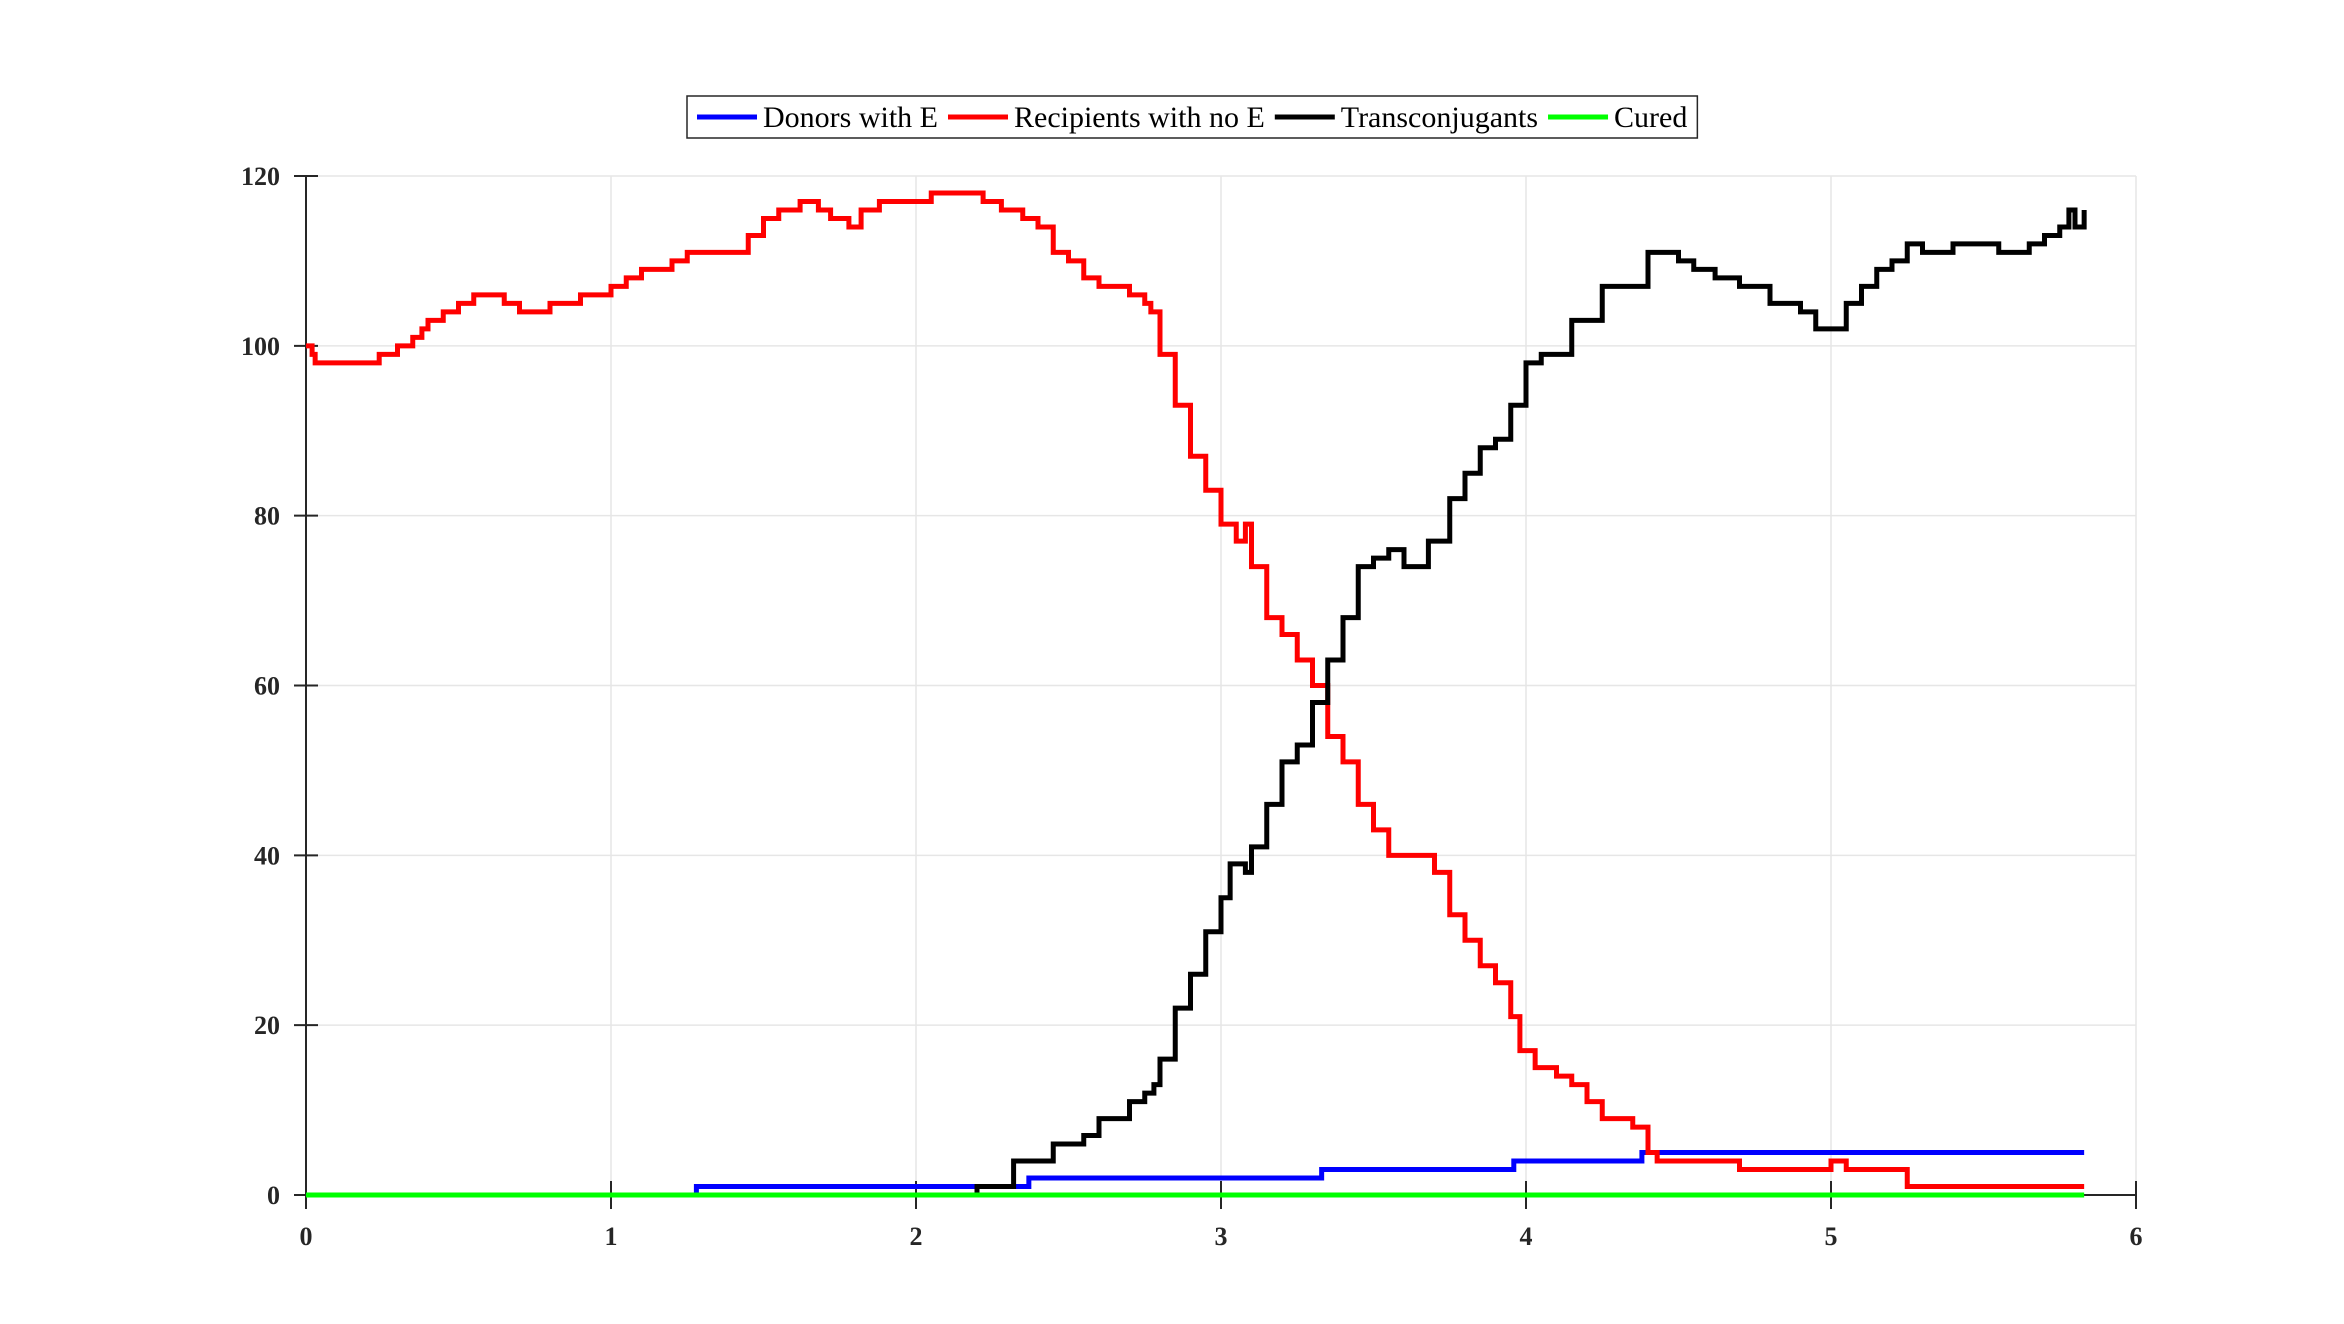  I want to click on legend-label-donors-with-e: Donors with E, so click(850, 117).